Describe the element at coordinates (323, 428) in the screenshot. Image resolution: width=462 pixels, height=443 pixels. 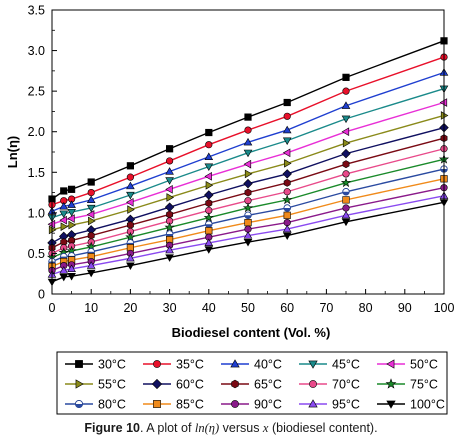
I see `caption-text-after: (biodiesel content).` at that location.